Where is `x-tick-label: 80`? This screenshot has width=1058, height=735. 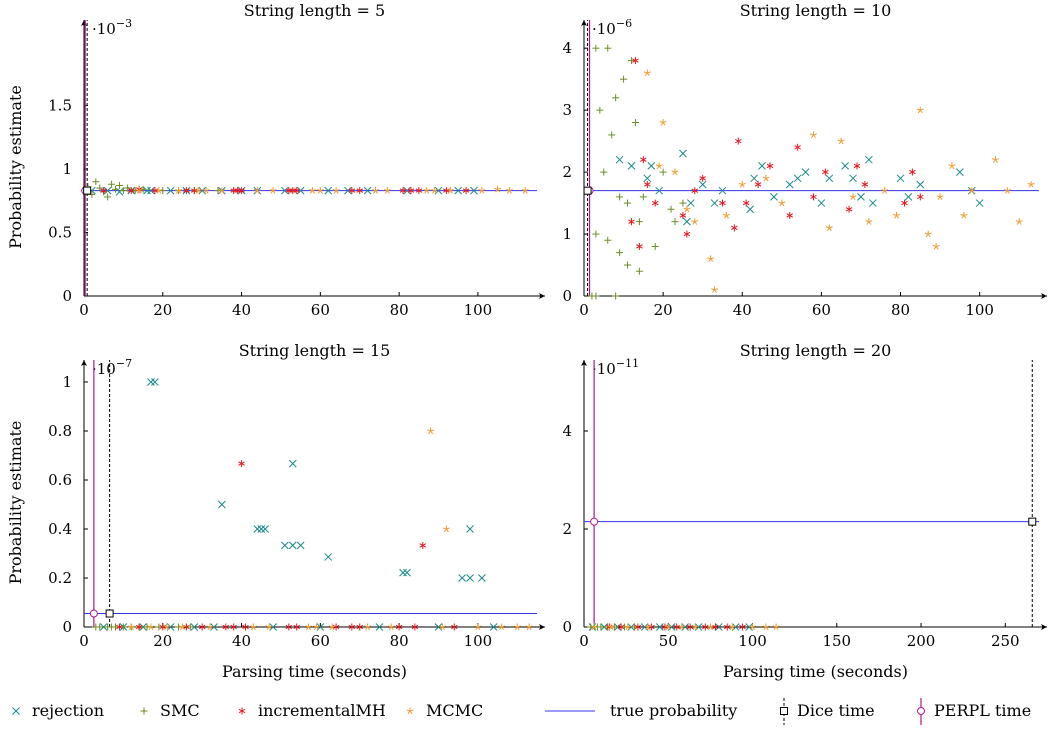
x-tick-label: 80 is located at coordinates (399, 310).